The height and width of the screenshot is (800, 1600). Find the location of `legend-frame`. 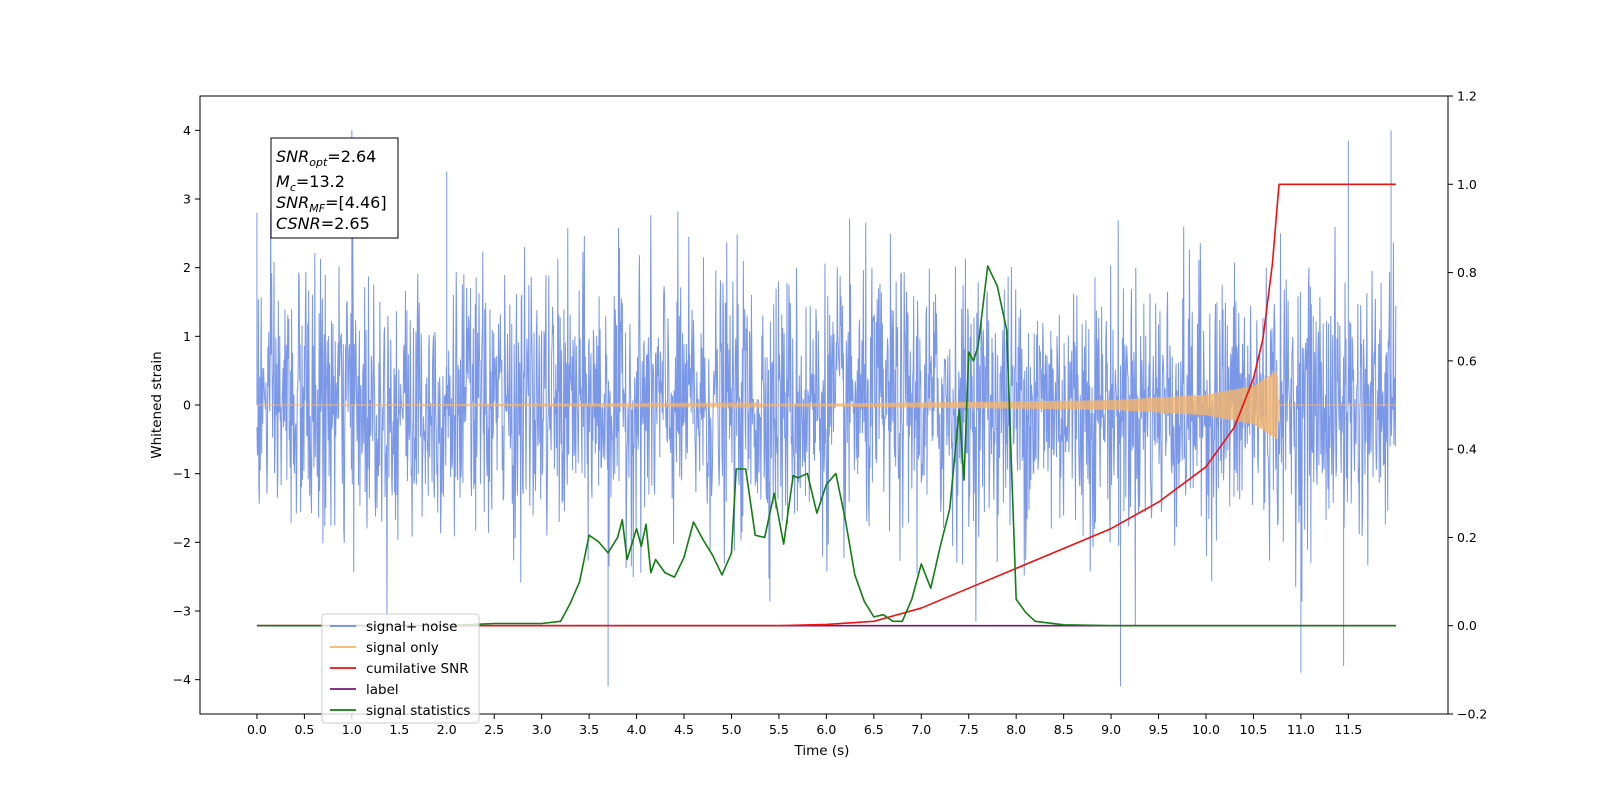

legend-frame is located at coordinates (400, 668).